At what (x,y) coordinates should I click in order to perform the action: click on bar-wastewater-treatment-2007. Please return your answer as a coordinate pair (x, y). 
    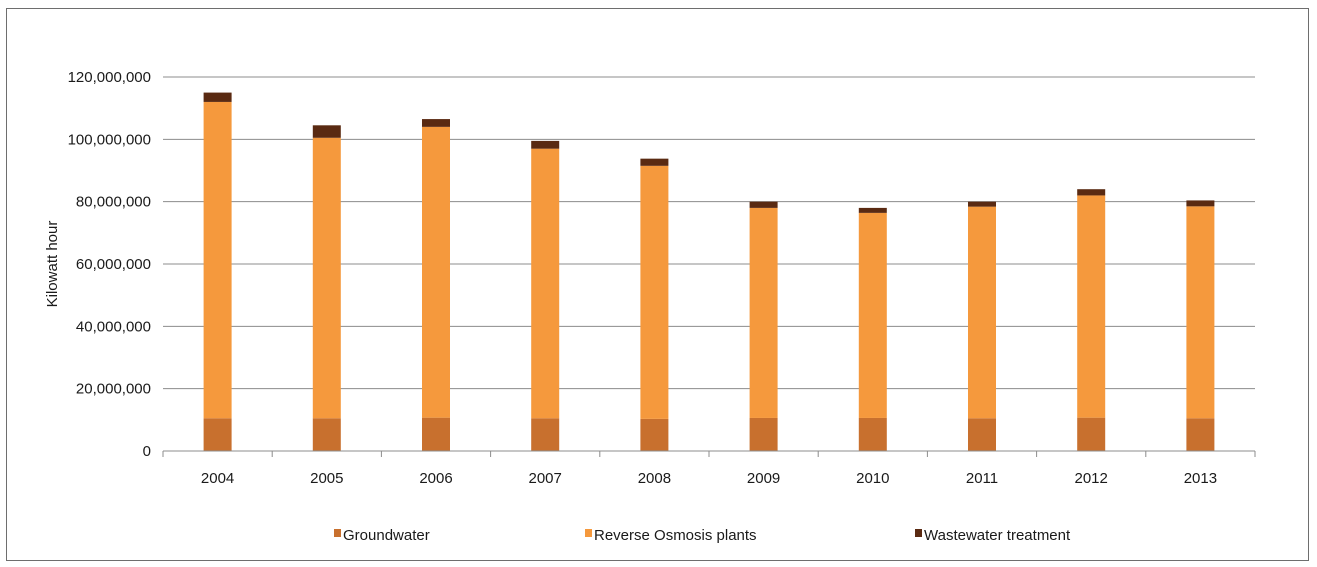
    Looking at the image, I should click on (545, 144).